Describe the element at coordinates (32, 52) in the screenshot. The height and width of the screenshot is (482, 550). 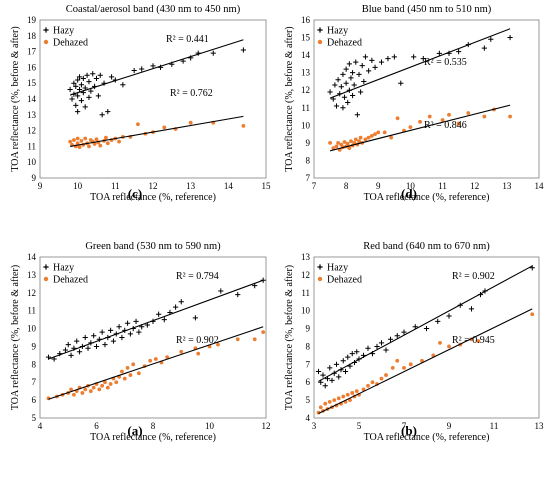
I see `p1-y-tick-label: 17` at that location.